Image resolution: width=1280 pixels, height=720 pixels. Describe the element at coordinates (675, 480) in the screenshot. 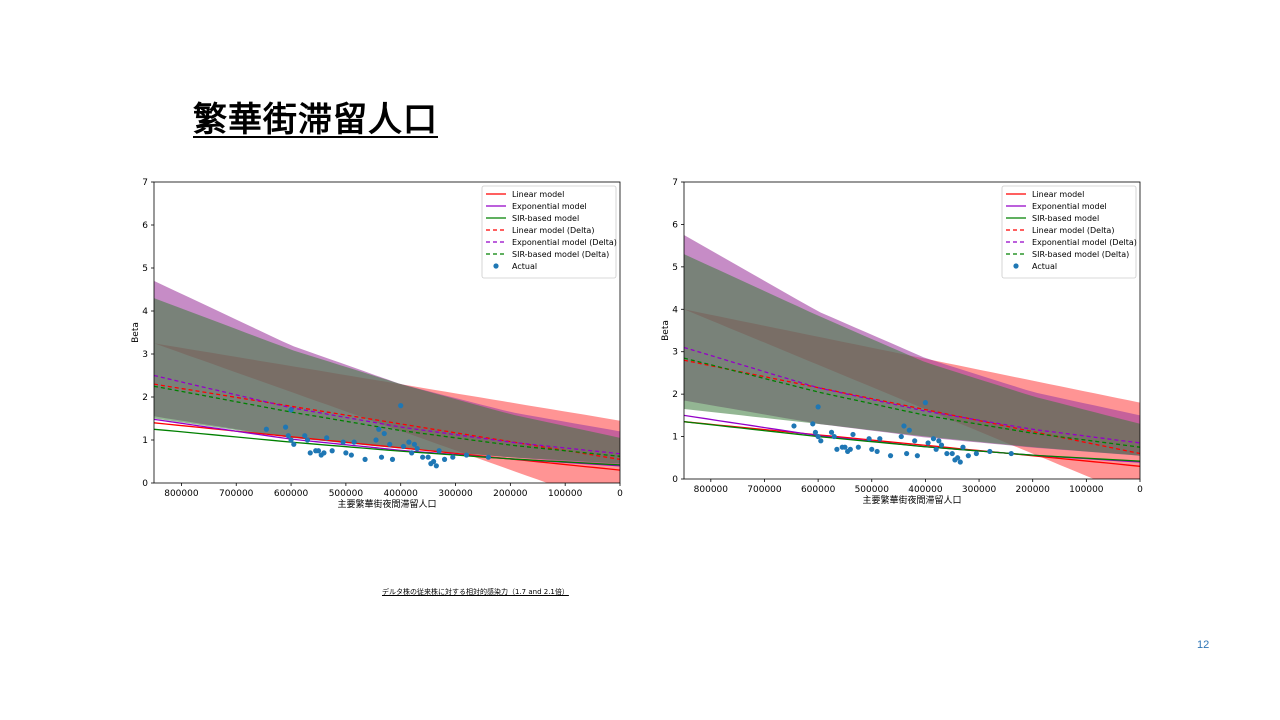

I see `right-y-tick-label: 0` at that location.